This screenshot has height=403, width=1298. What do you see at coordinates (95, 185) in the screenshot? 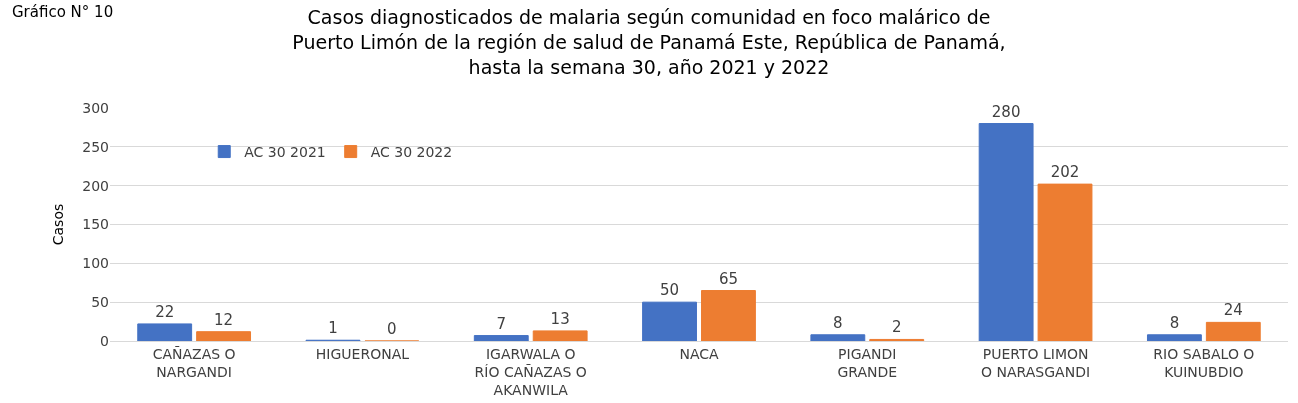
I see `y-tick-label: 200` at bounding box center [95, 185].